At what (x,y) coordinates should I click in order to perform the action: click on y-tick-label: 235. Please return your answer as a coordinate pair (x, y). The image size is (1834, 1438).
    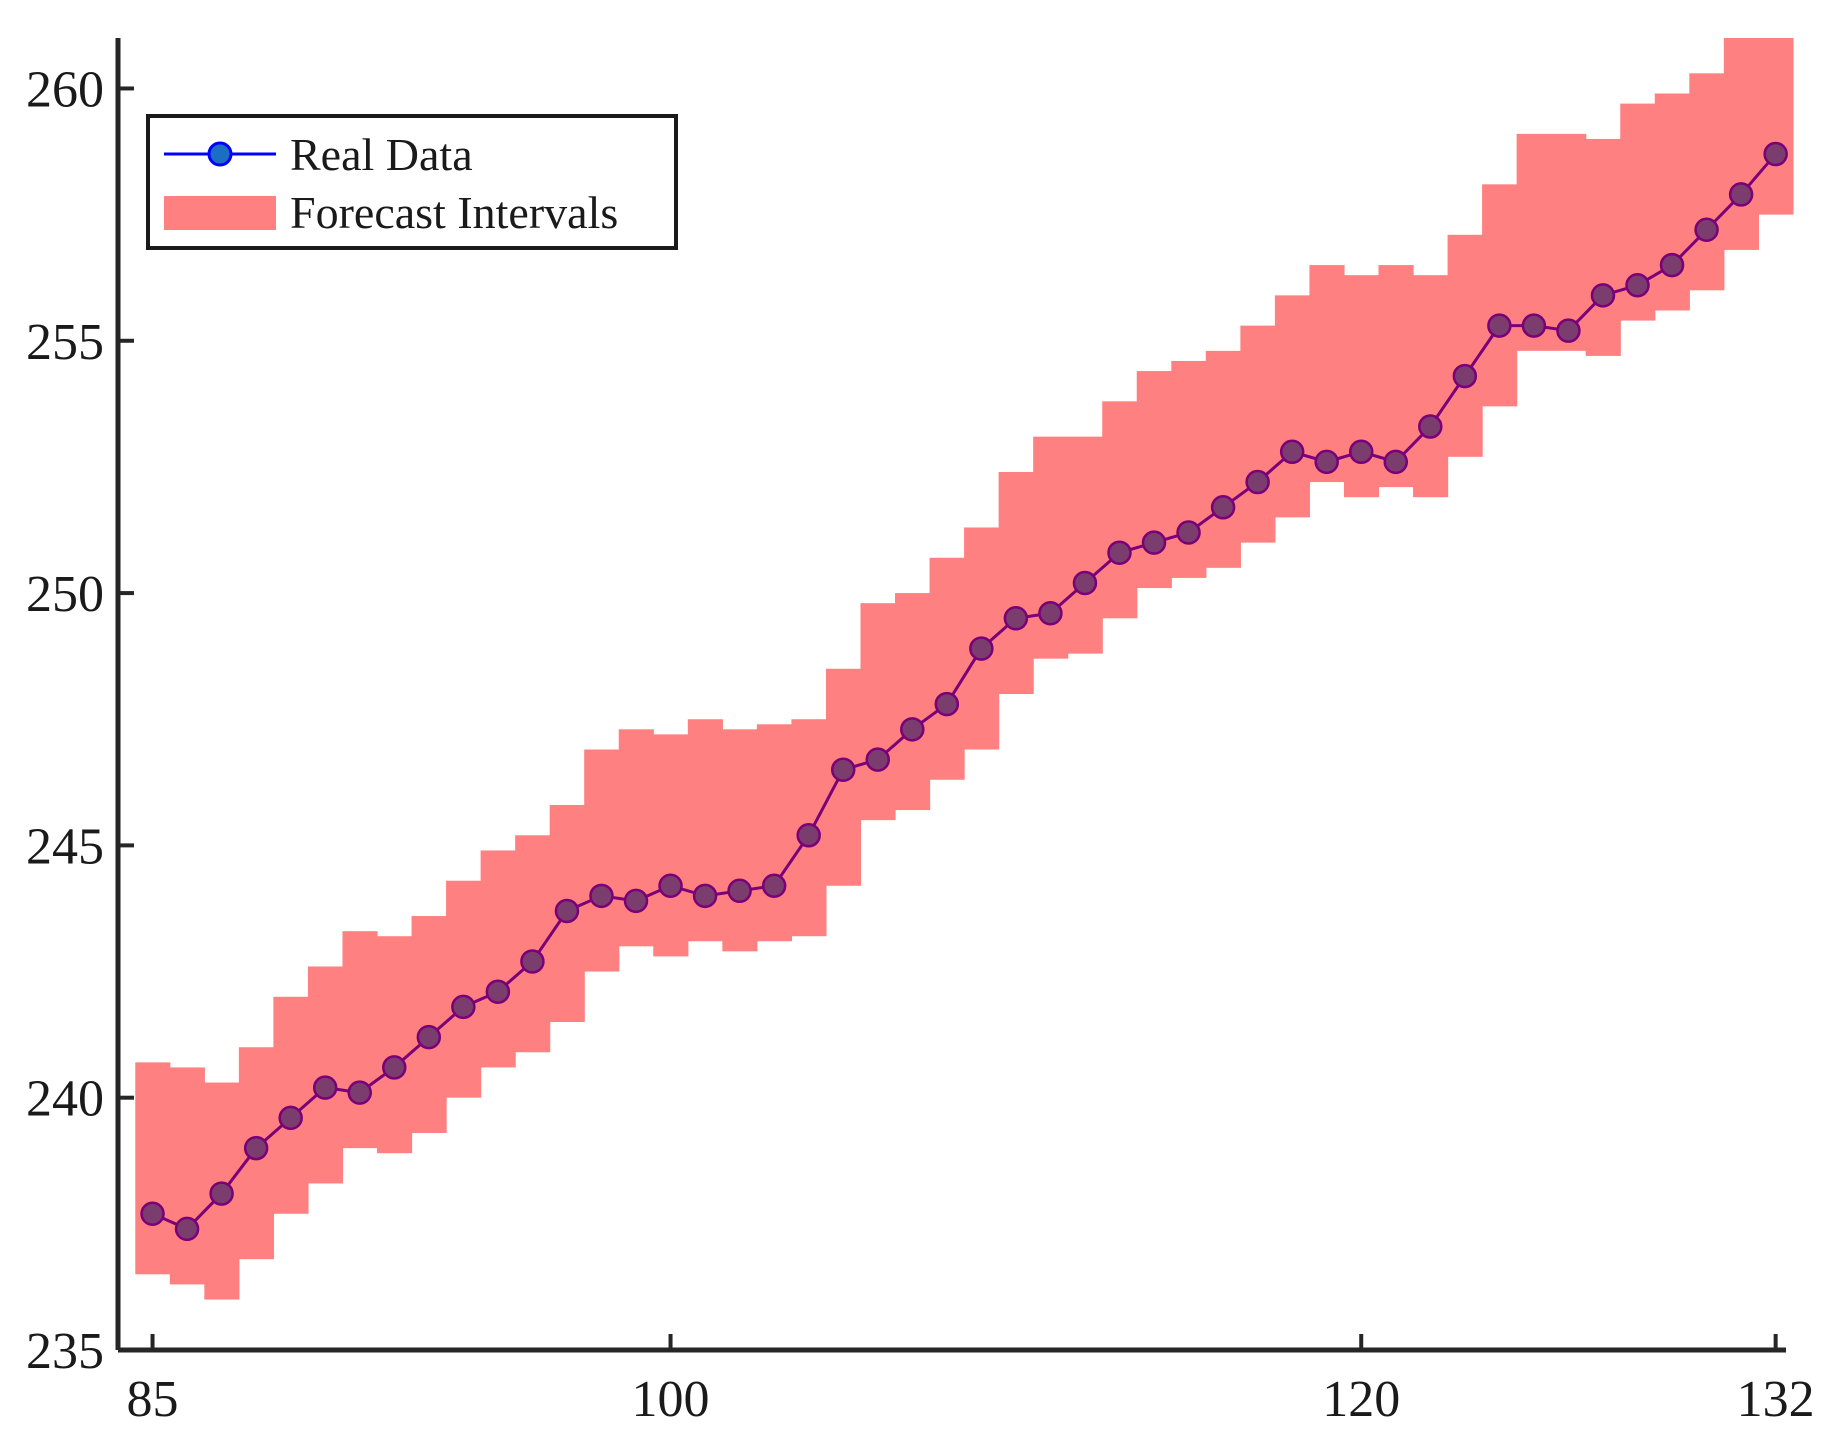
    Looking at the image, I should click on (65, 1351).